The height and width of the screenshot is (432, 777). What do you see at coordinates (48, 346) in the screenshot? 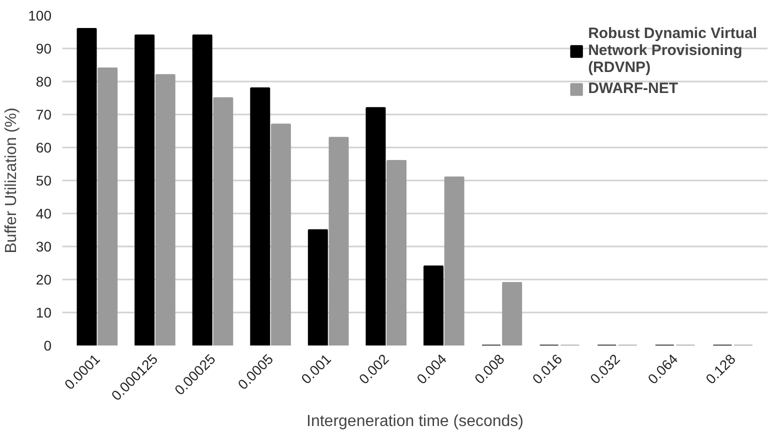
I see `y-tick-label: 0` at bounding box center [48, 346].